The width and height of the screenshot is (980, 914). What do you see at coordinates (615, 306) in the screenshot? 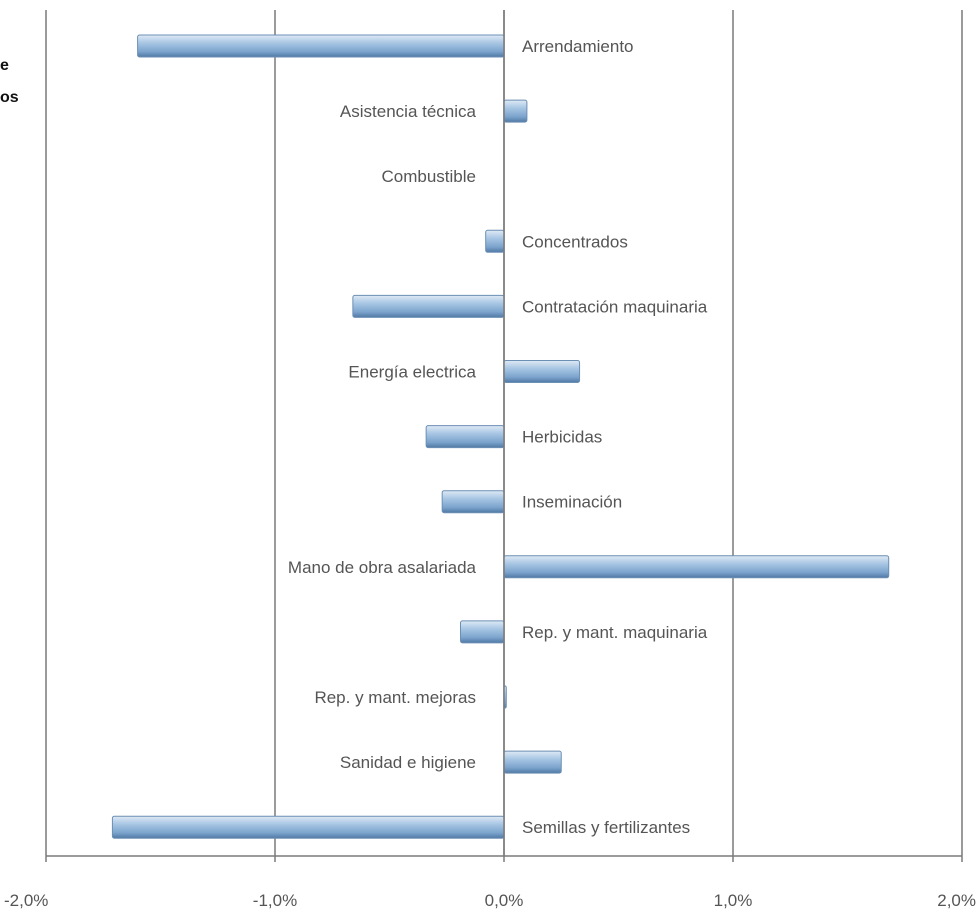
I see `category-label-4: Contratación maquinaria` at bounding box center [615, 306].